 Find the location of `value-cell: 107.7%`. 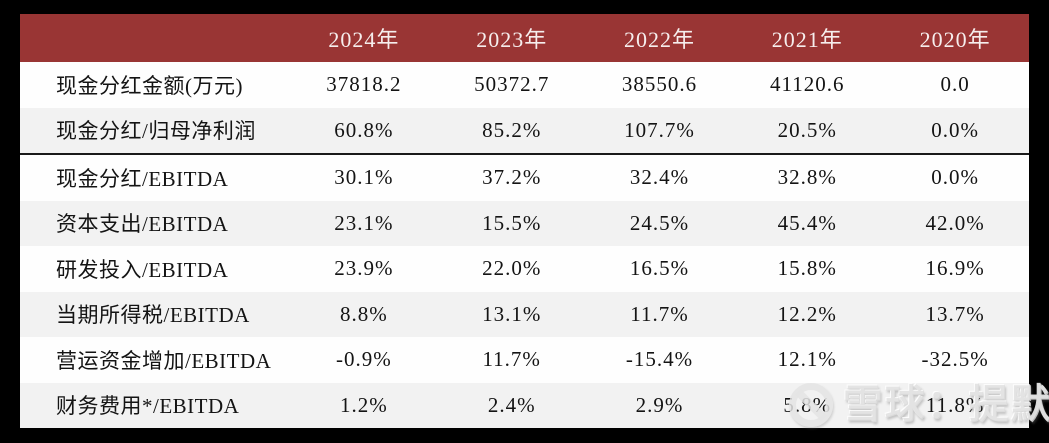

value-cell: 107.7% is located at coordinates (659, 129).